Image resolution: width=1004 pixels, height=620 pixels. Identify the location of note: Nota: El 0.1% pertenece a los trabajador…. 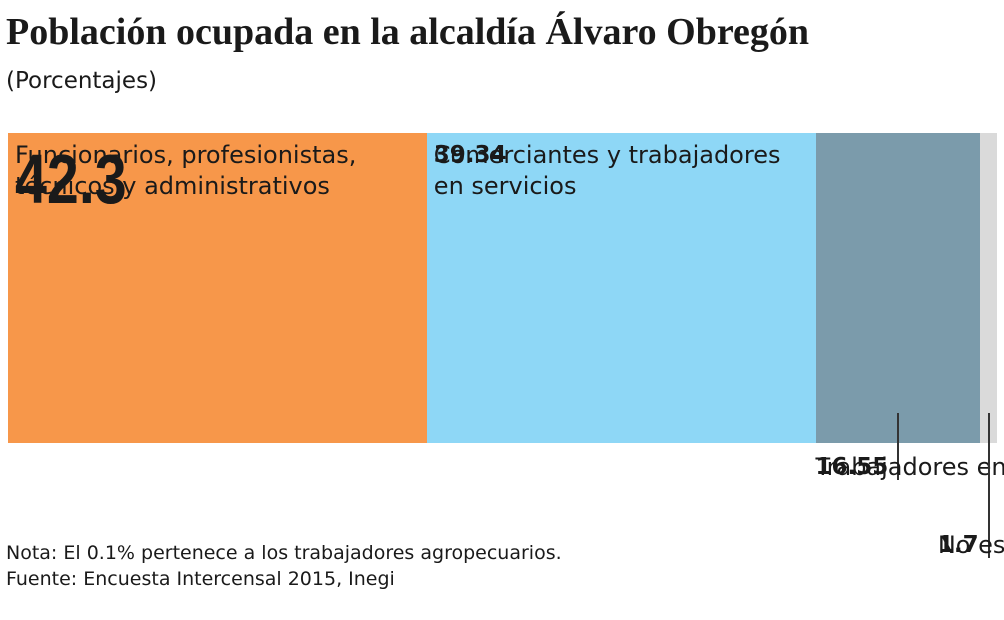
(284, 553).